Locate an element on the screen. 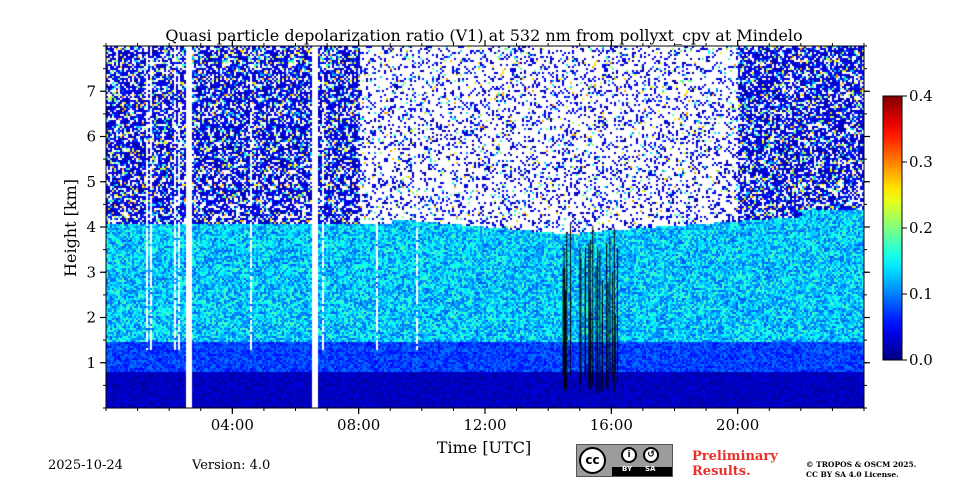 The height and width of the screenshot is (480, 960). footer-date: 2025-10-24 is located at coordinates (85, 465).